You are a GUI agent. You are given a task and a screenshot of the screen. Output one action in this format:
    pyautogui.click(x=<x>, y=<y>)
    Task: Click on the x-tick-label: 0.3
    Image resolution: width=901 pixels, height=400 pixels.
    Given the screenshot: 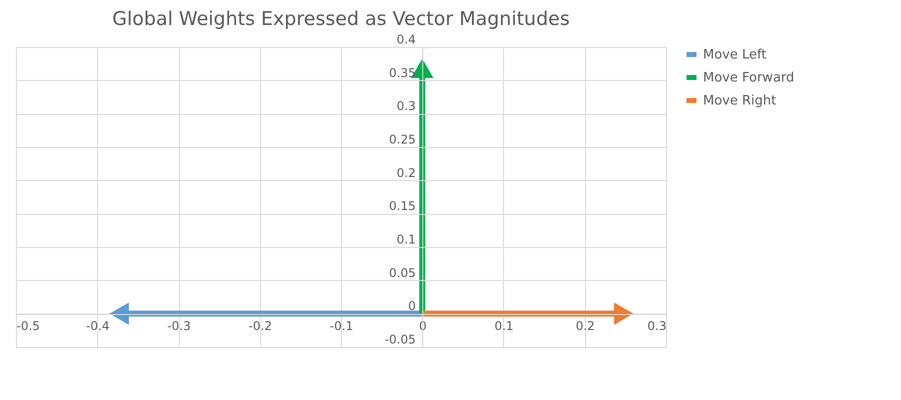 What is the action you would take?
    pyautogui.click(x=656, y=326)
    